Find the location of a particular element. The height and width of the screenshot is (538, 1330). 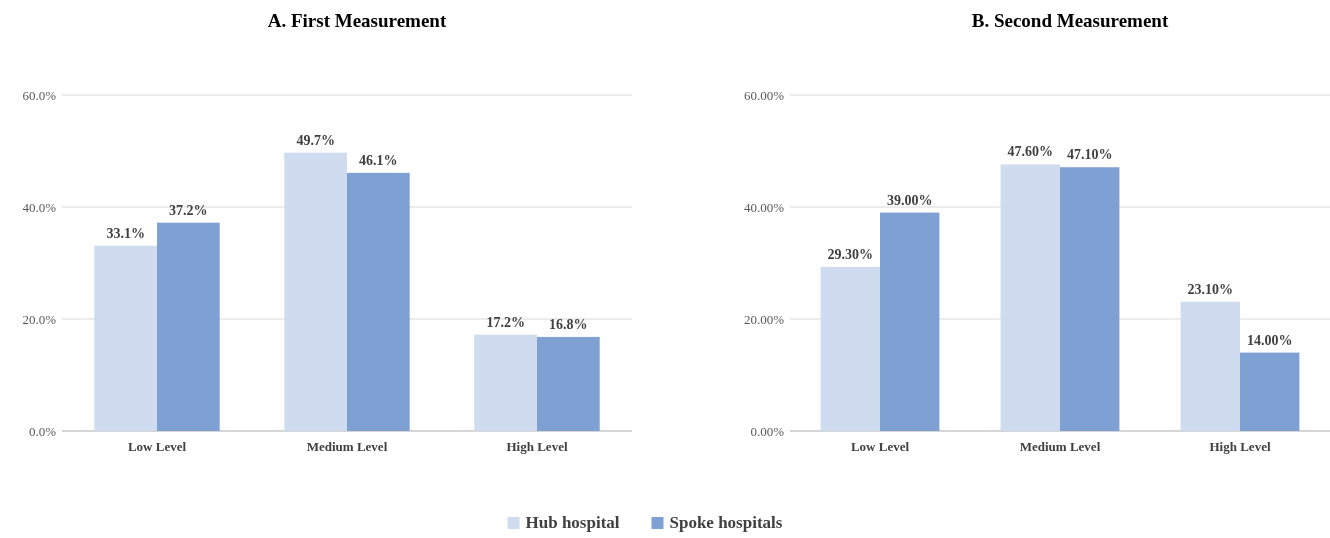

y-tick-label: 20.0% is located at coordinates (39, 319).